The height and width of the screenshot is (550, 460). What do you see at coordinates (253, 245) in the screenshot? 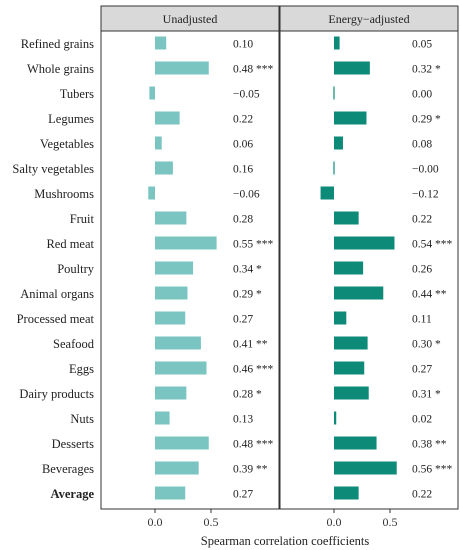
I see `value-label: 0.55 ***` at bounding box center [253, 245].